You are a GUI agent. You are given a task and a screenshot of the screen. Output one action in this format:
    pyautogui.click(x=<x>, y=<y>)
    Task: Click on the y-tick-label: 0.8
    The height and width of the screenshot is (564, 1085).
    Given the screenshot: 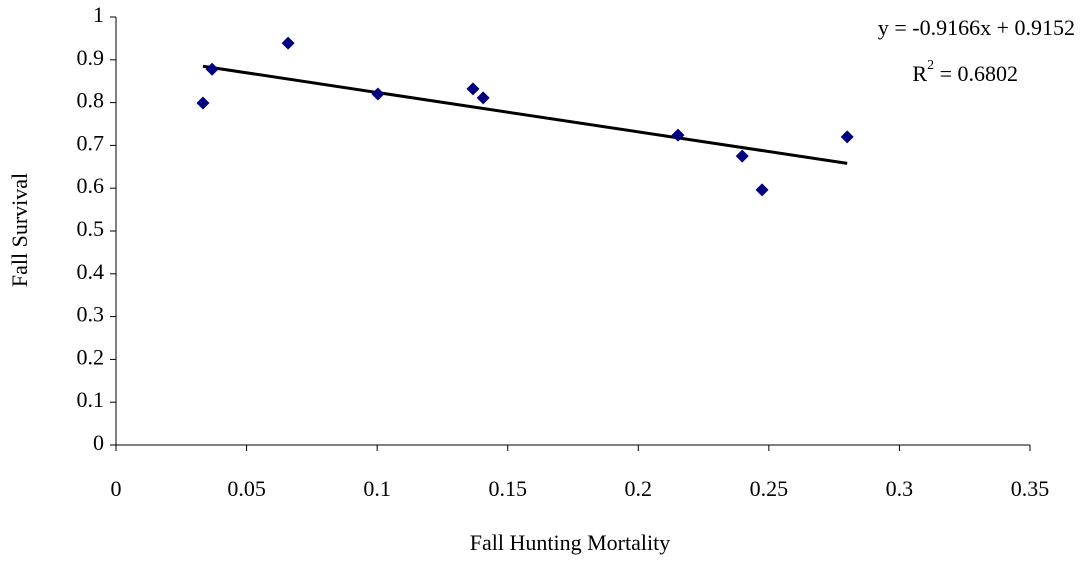 What is the action you would take?
    pyautogui.click(x=91, y=100)
    